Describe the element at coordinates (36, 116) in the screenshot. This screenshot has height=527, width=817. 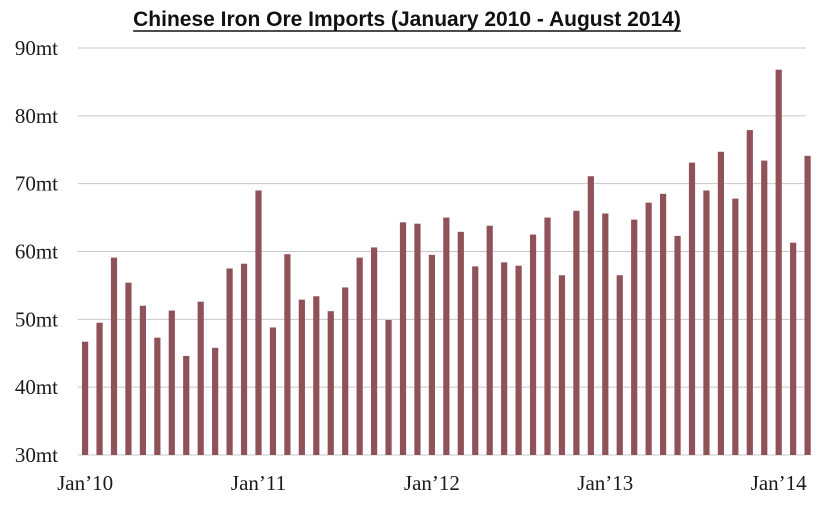
I see `y-tick-label: 80mt` at that location.